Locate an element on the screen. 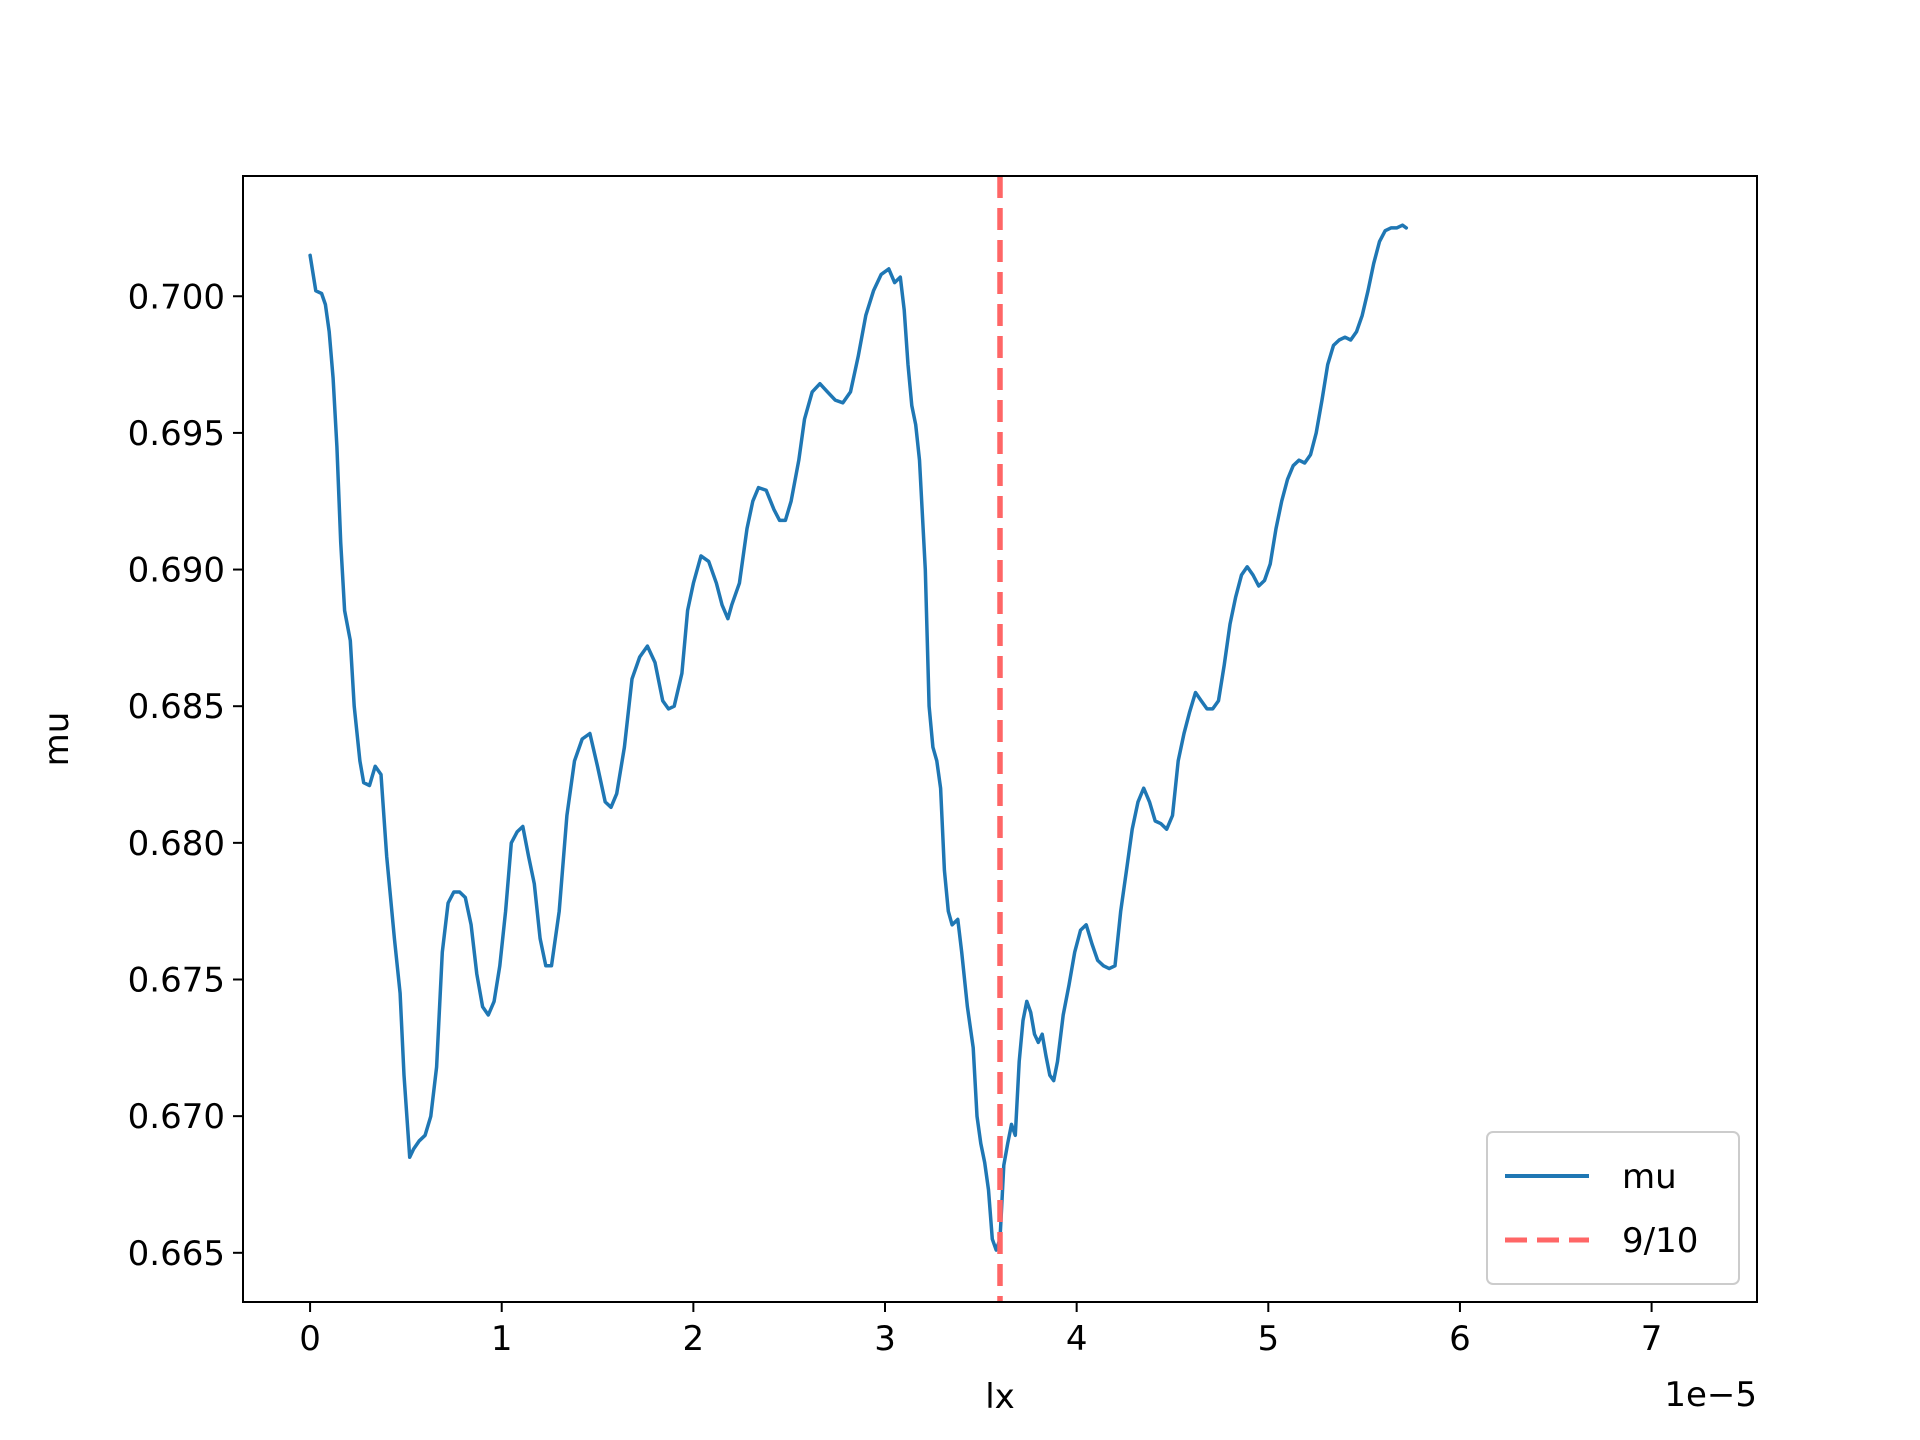 The image size is (1920, 1440). x-tick-label: 3 is located at coordinates (885, 1339).